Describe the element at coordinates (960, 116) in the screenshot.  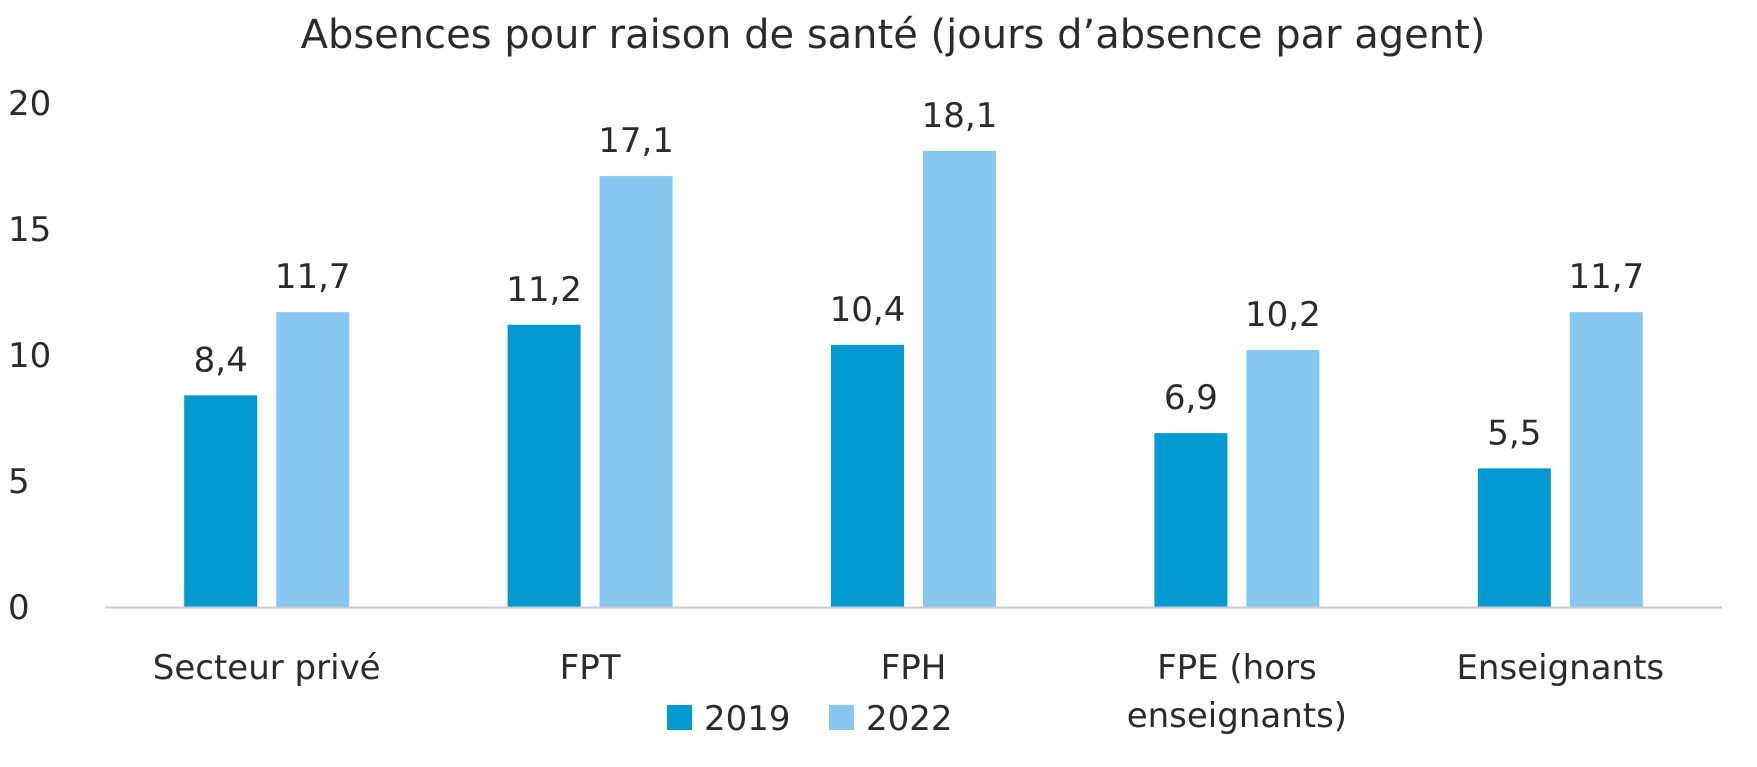
I see `data-label: 18,1` at that location.